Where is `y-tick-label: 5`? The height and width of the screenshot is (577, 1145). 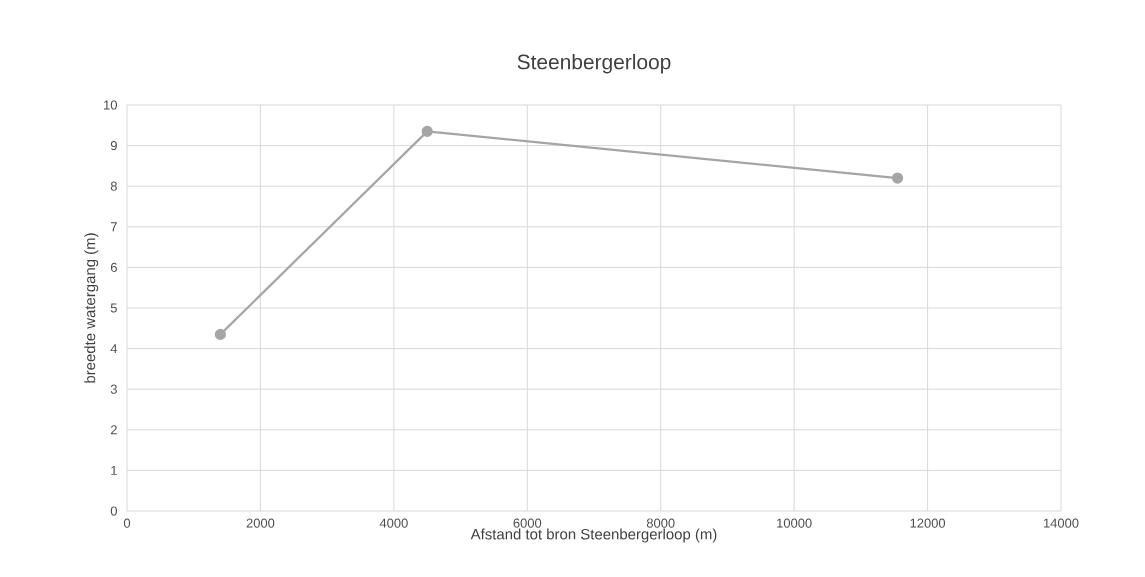
y-tick-label: 5 is located at coordinates (113, 308).